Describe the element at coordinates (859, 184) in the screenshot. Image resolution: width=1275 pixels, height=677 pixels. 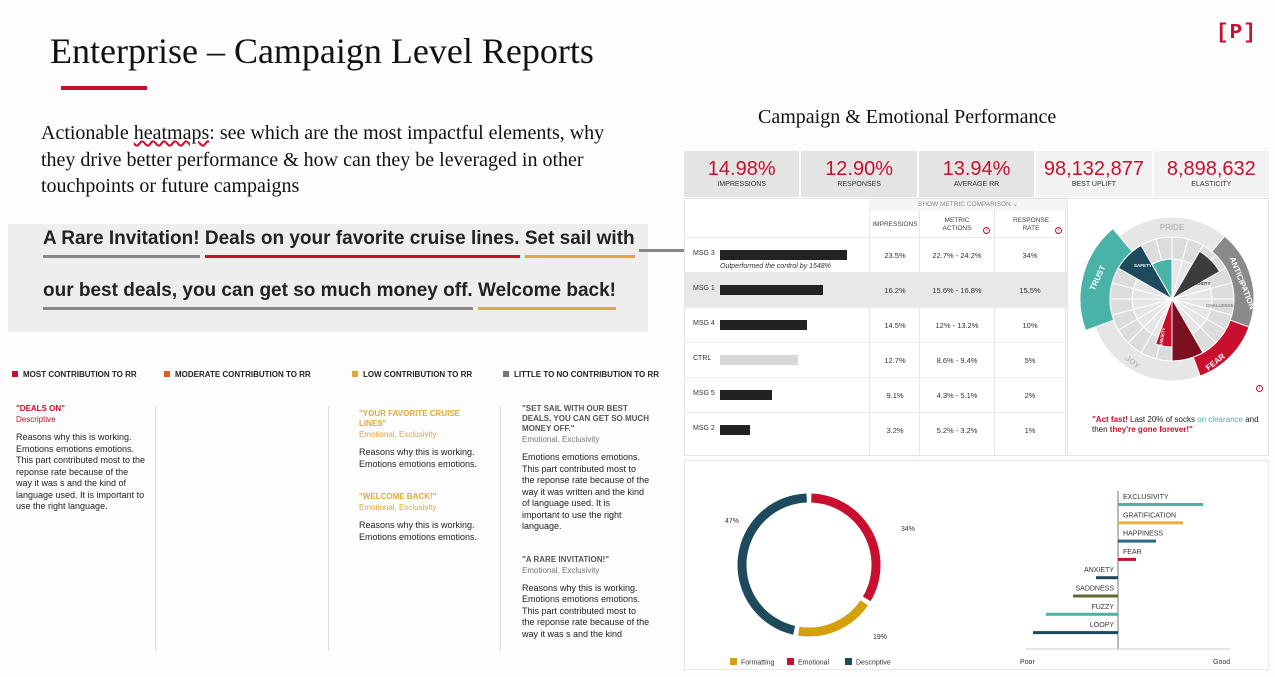
I see `kpi-label: RESPONSES` at that location.